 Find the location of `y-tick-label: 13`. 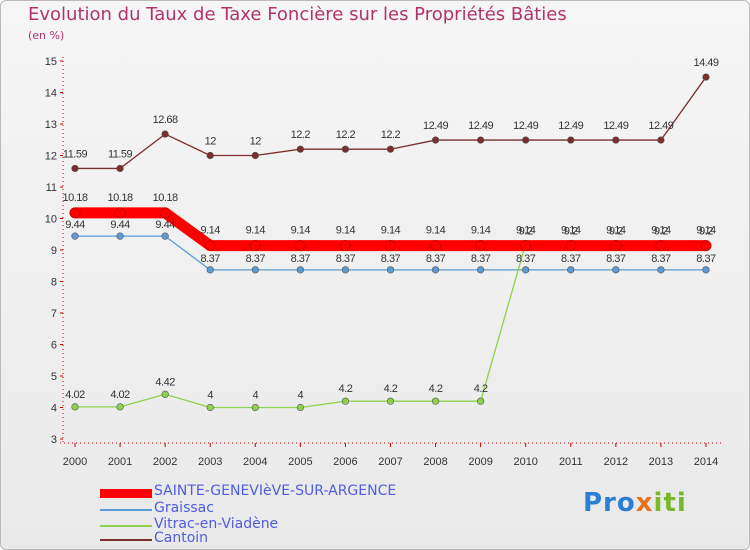

y-tick-label: 13 is located at coordinates (51, 125).